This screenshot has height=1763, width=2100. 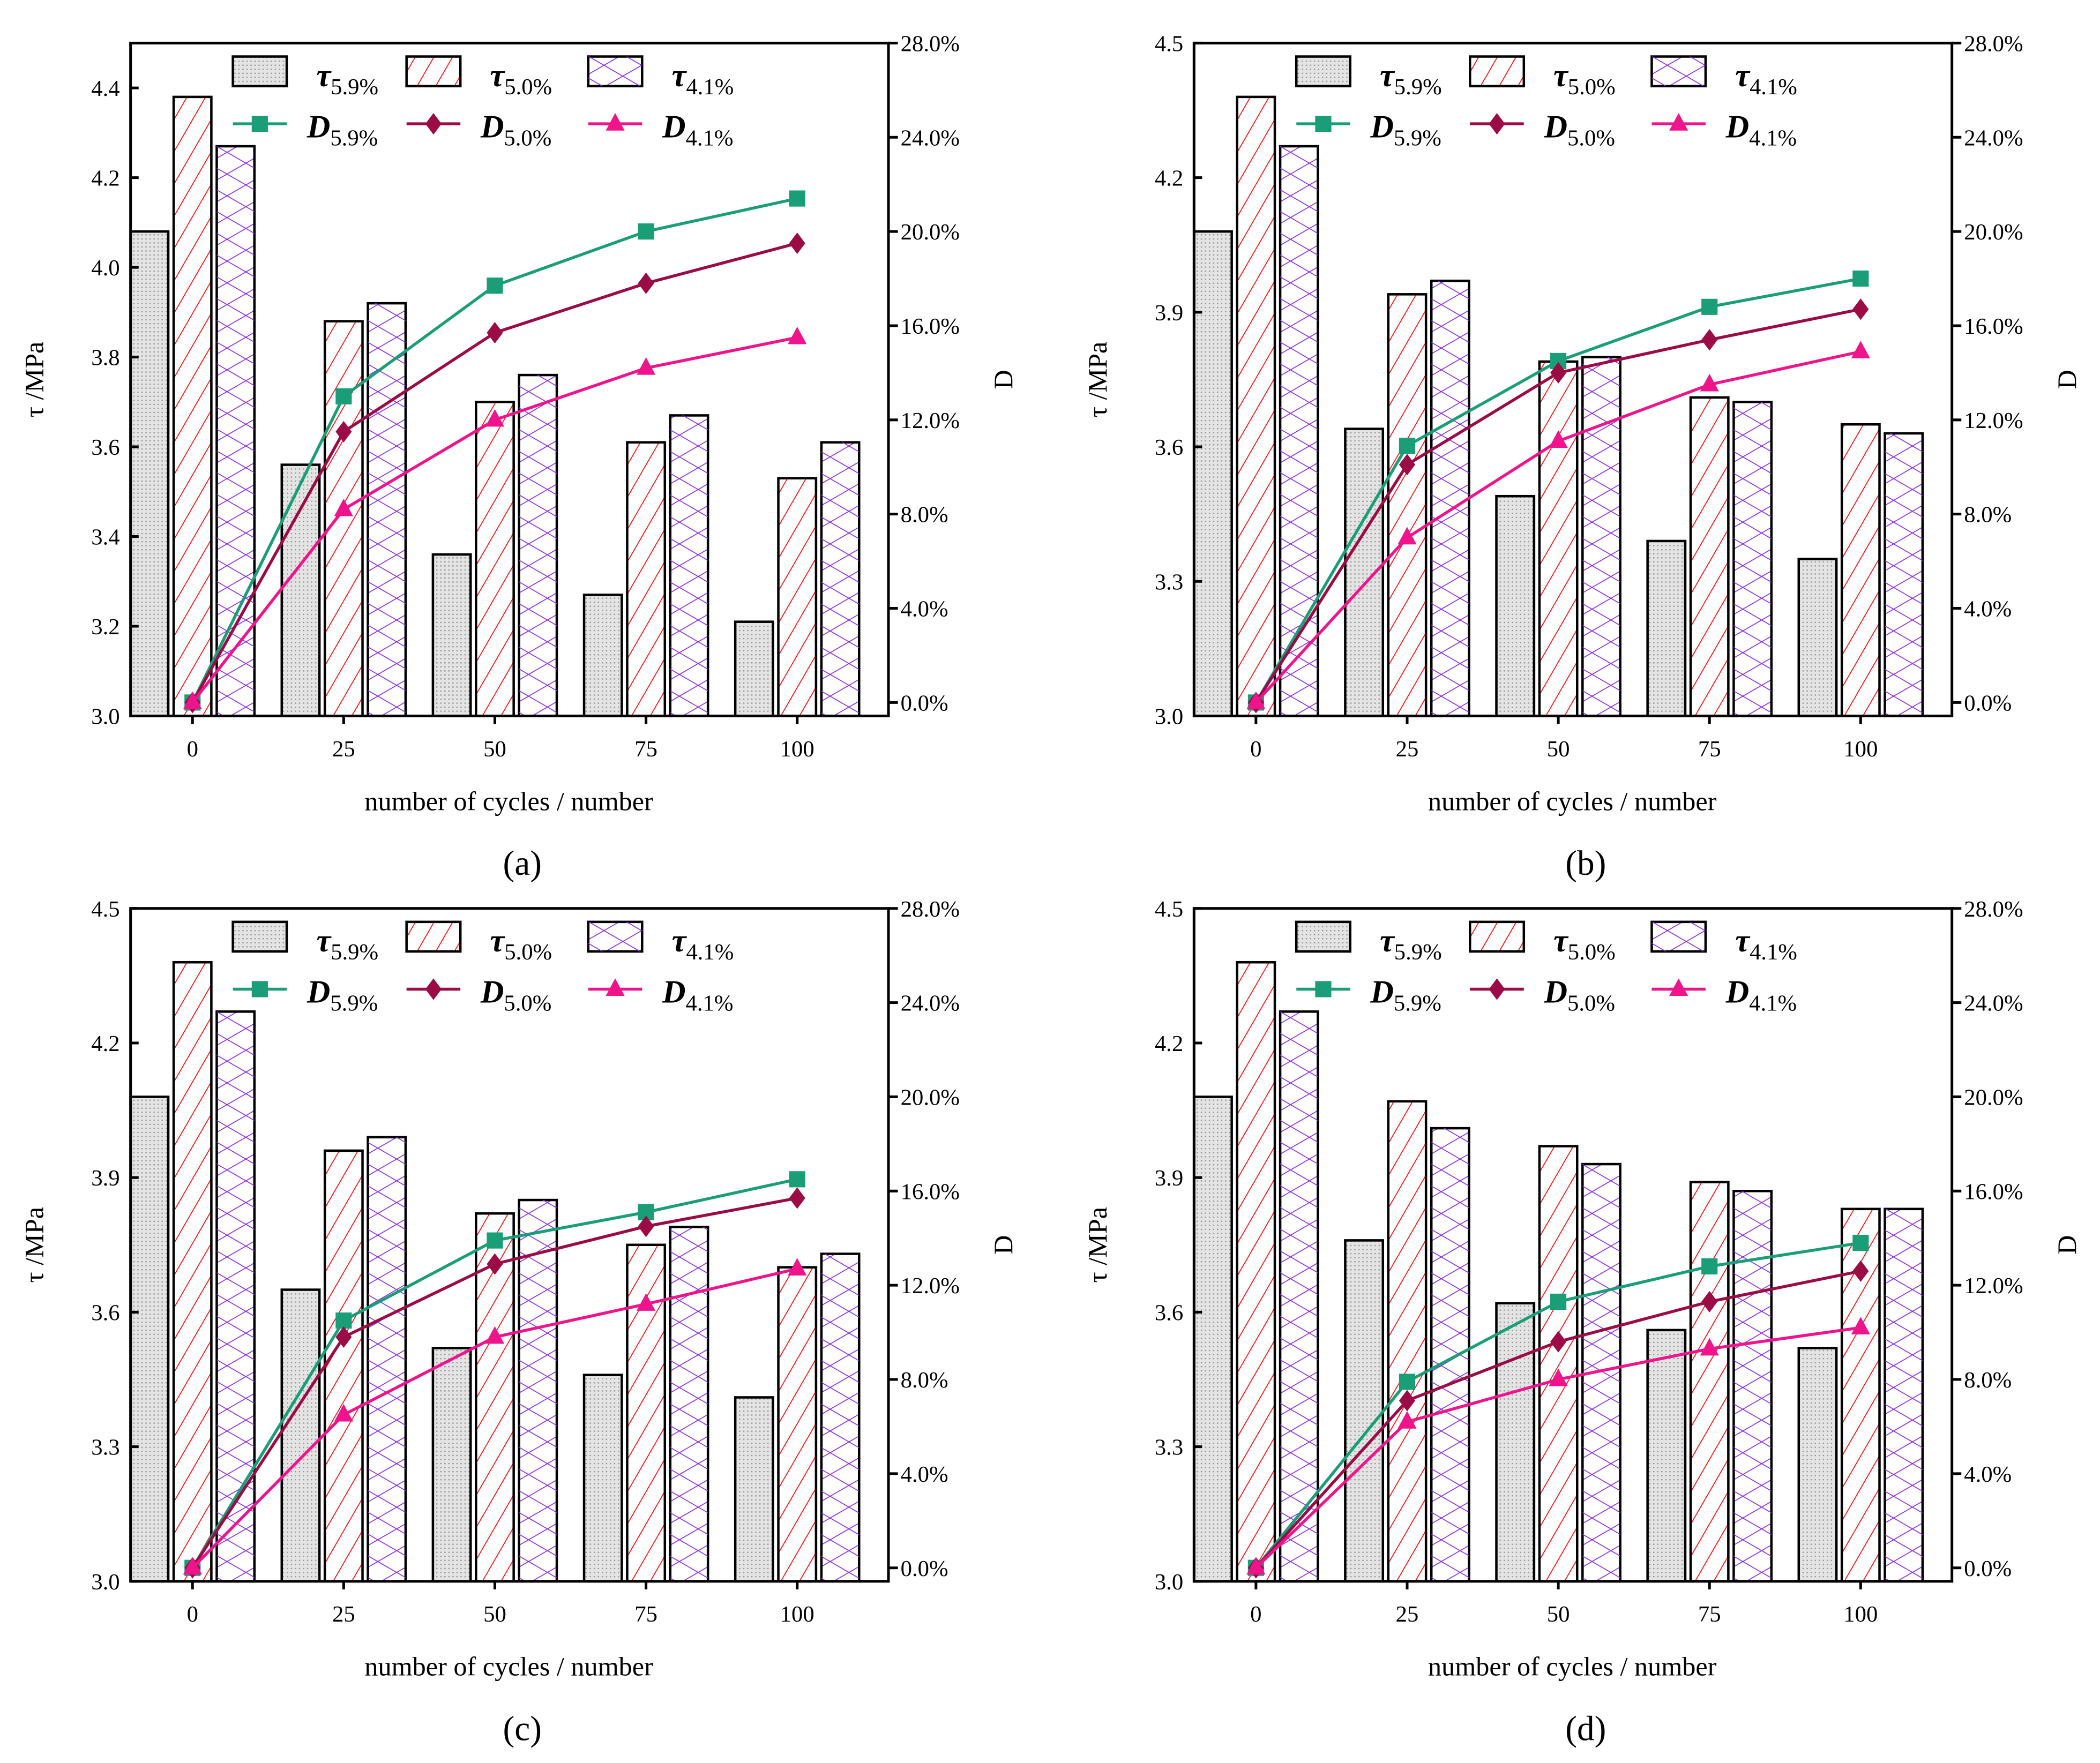 What do you see at coordinates (645, 1614) in the screenshot?
I see `x-tick-label: 75` at bounding box center [645, 1614].